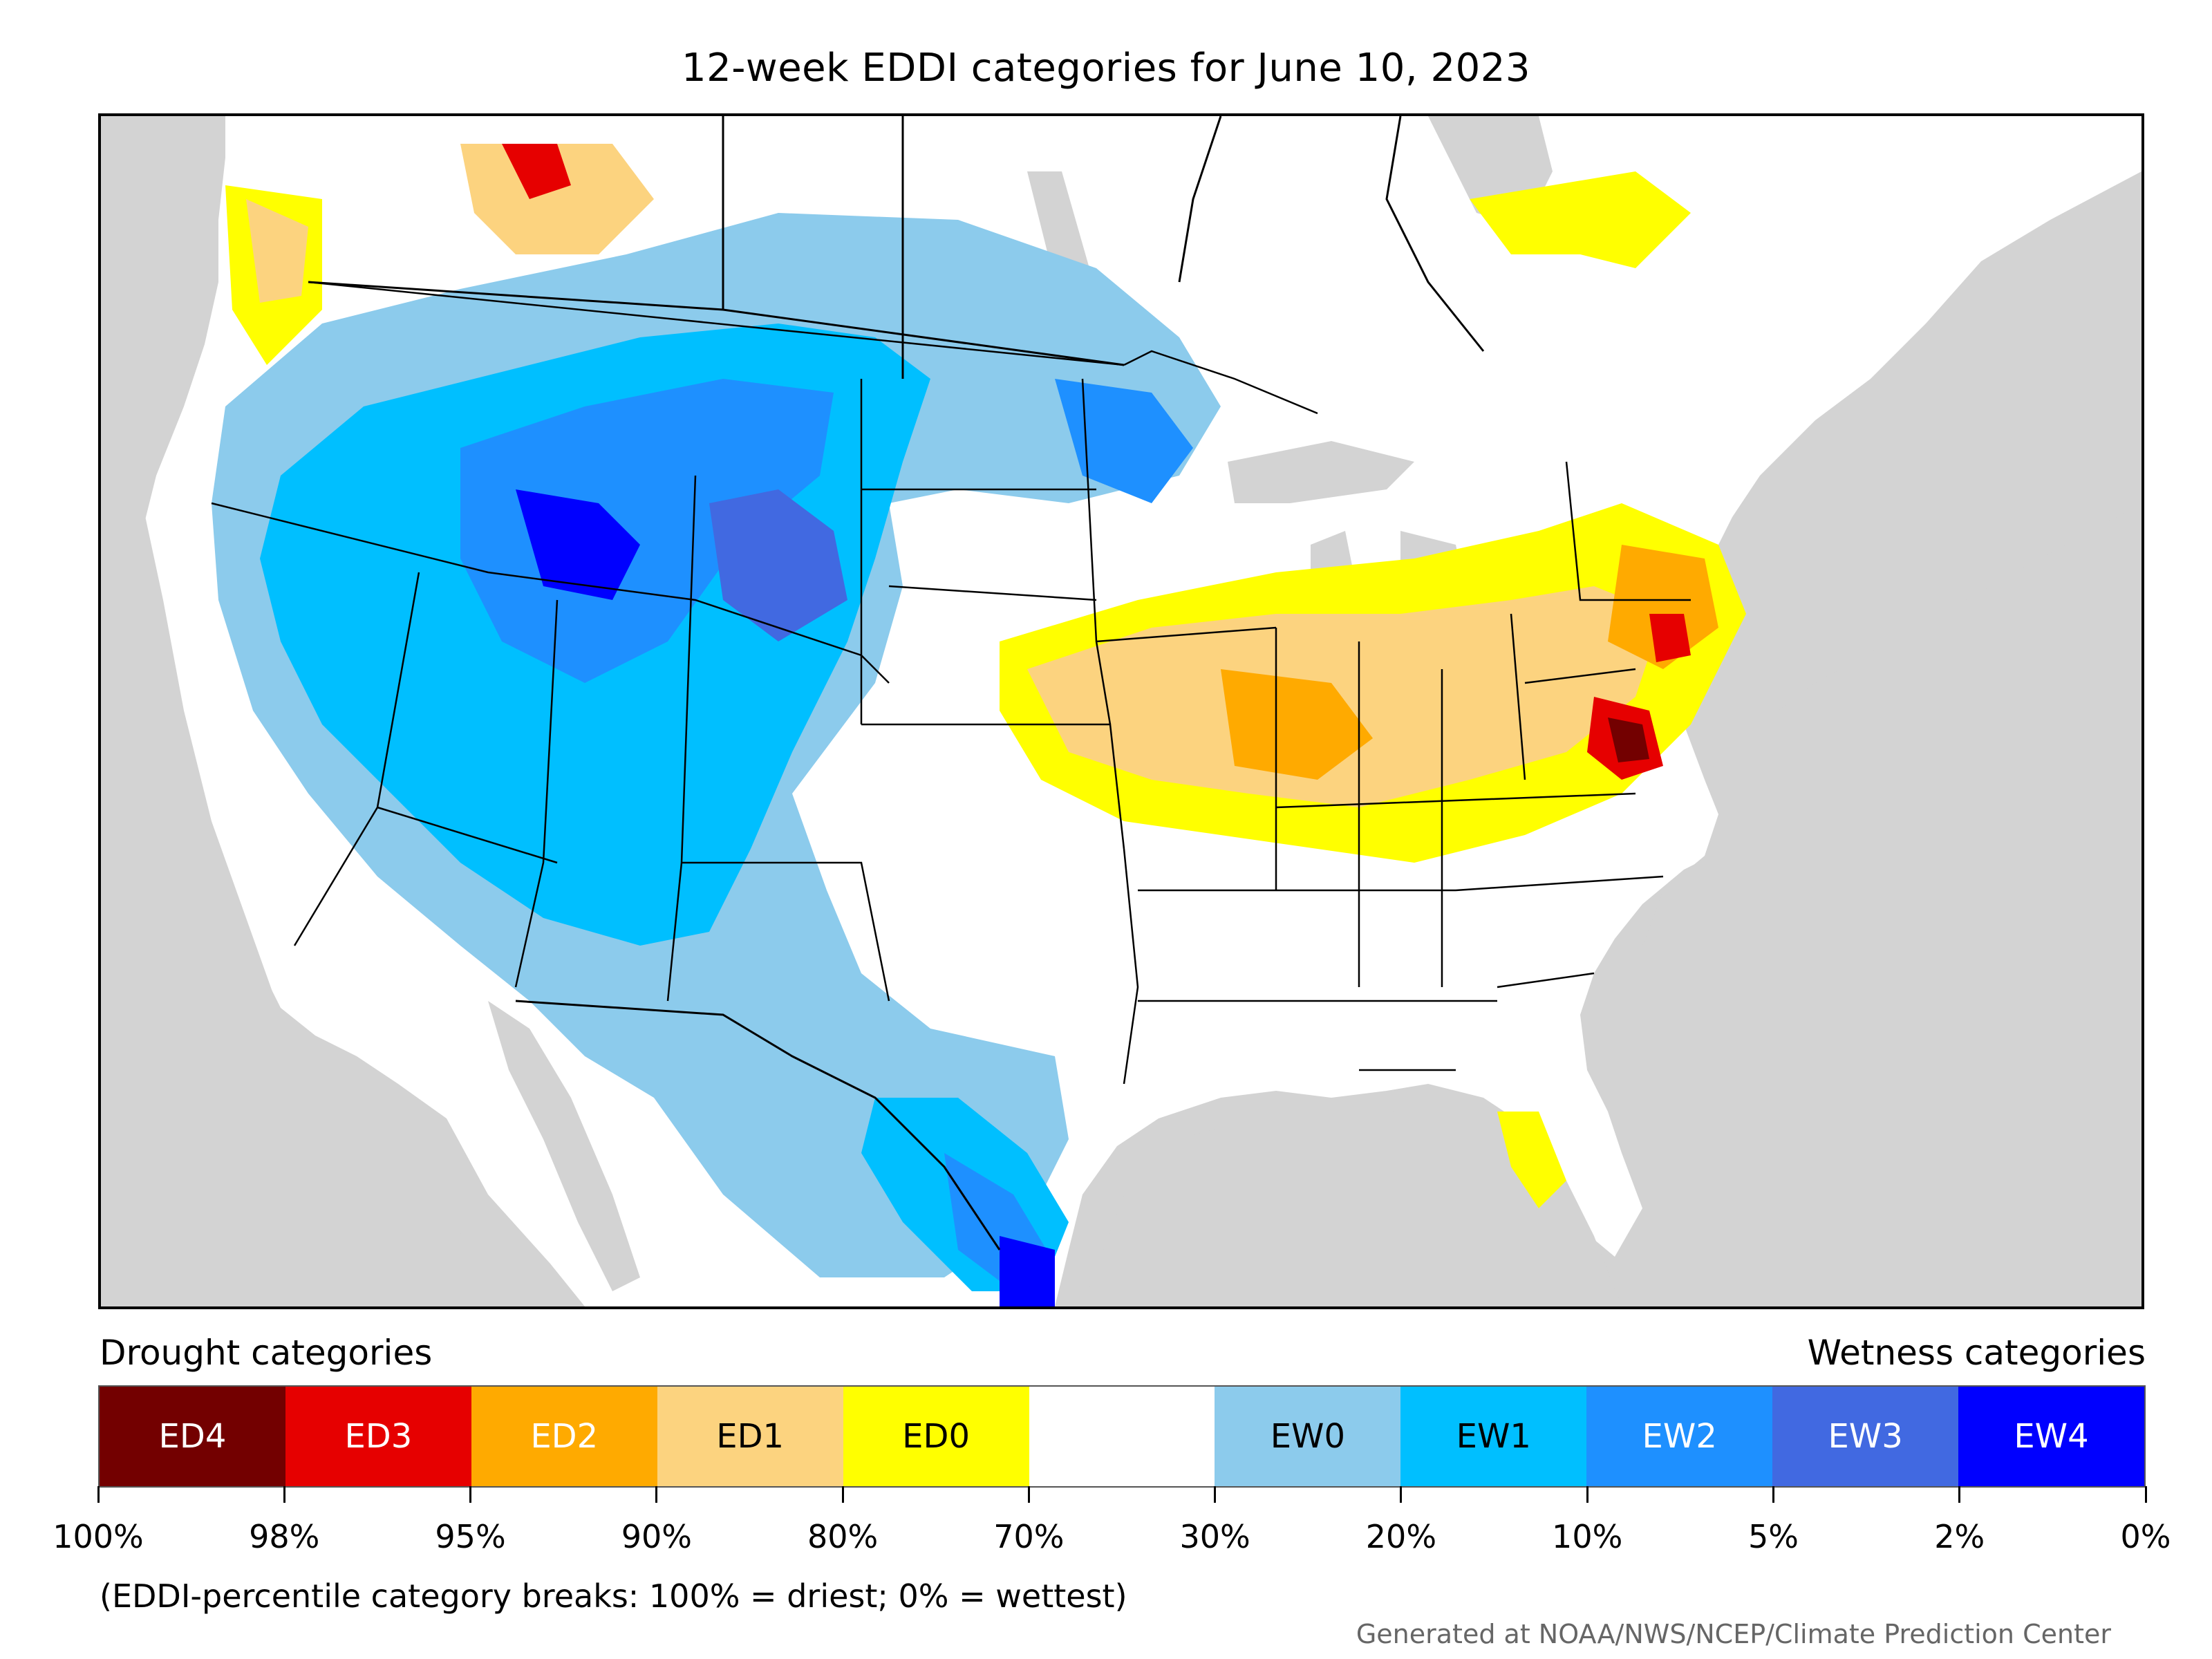  I want to click on ew2-region-plains, so click(1124, 441).